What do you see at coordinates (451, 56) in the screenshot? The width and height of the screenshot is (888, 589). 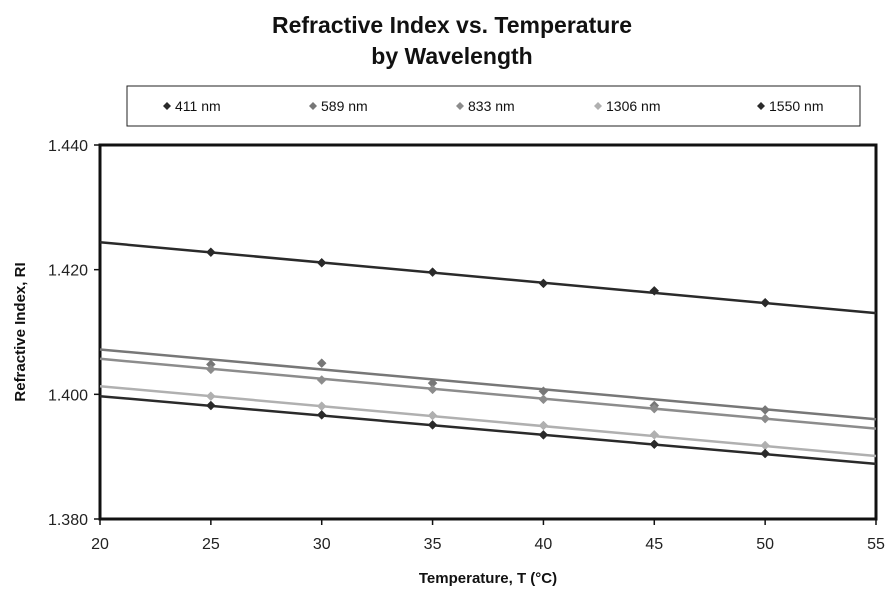 I see `chart-title-line-2: by Wavelength` at bounding box center [451, 56].